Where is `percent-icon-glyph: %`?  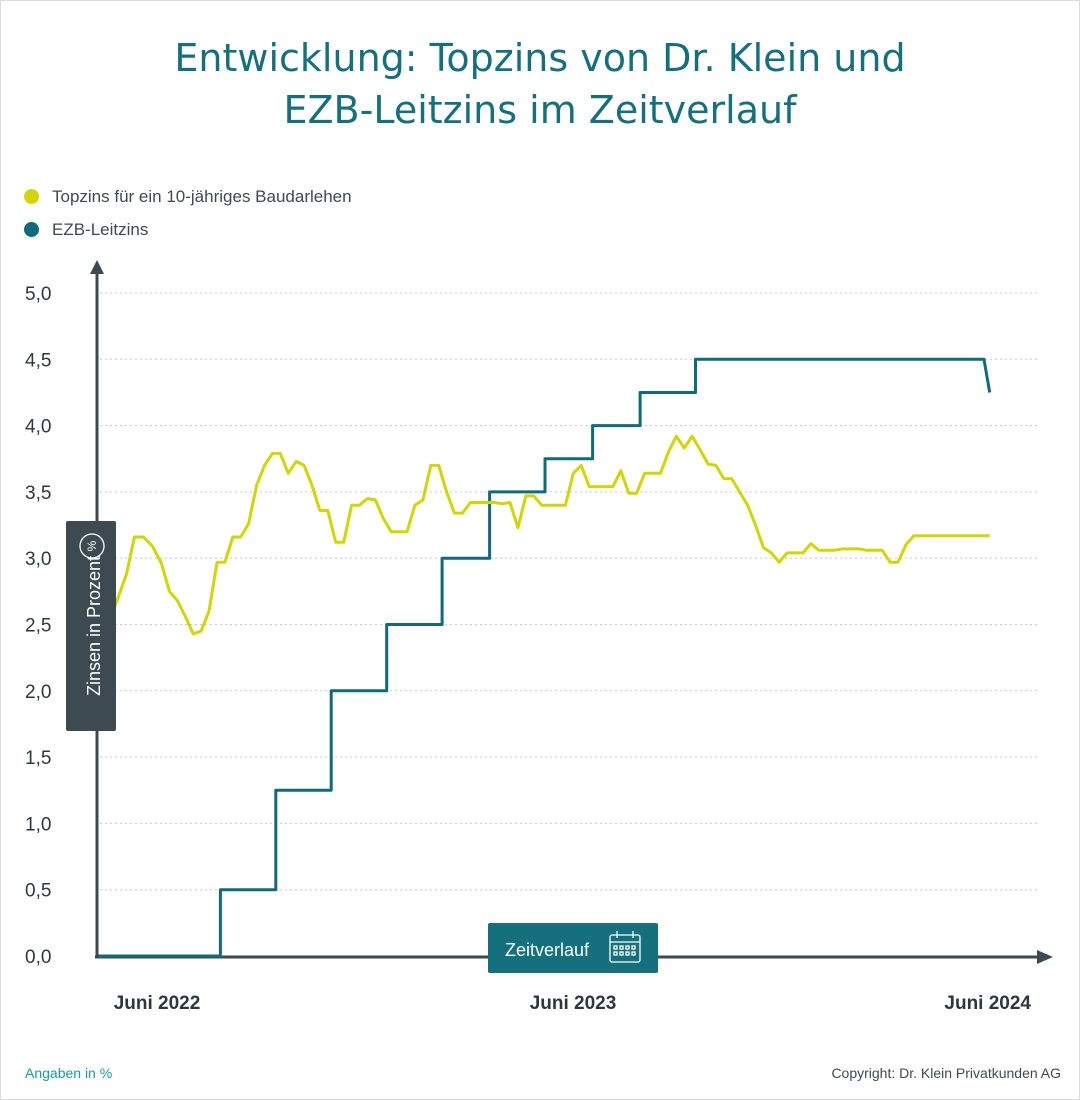
percent-icon-glyph: % is located at coordinates (92, 545).